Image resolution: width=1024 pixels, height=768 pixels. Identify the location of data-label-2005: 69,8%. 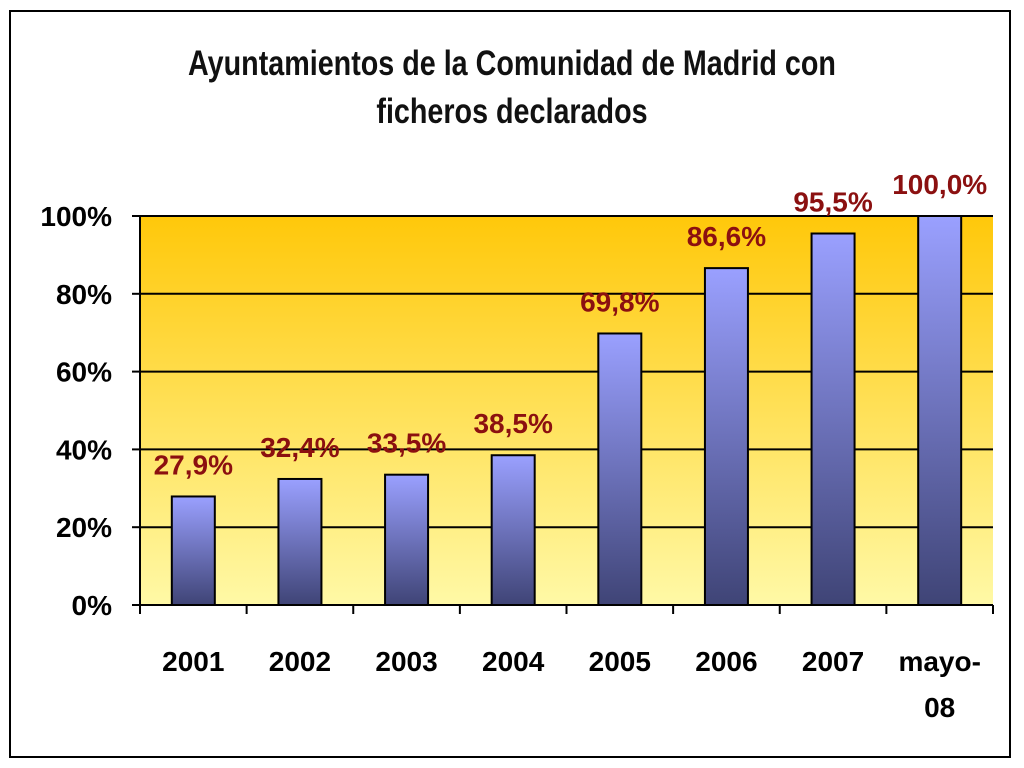
(619, 301).